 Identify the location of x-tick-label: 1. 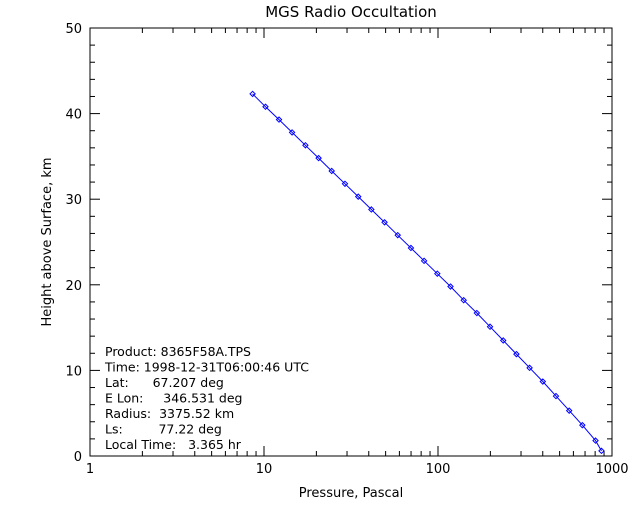
(90, 469).